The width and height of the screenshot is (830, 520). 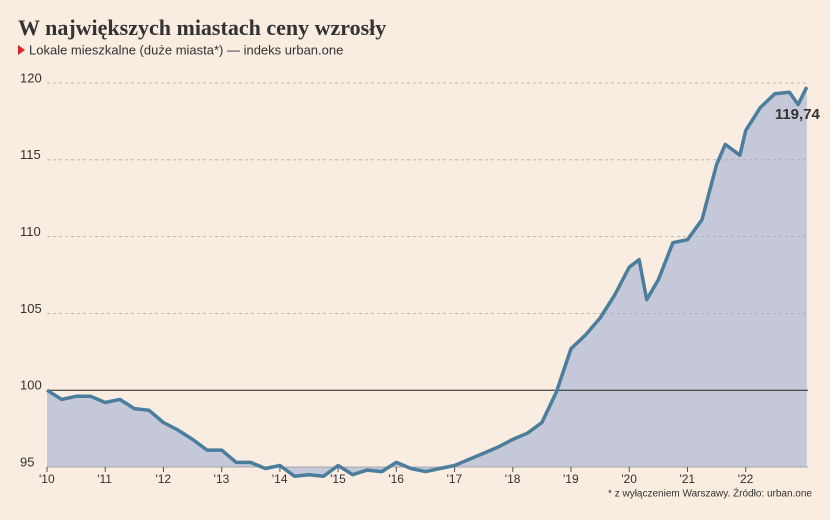 What do you see at coordinates (396, 479) in the screenshot?
I see `x-tick-label: '16` at bounding box center [396, 479].